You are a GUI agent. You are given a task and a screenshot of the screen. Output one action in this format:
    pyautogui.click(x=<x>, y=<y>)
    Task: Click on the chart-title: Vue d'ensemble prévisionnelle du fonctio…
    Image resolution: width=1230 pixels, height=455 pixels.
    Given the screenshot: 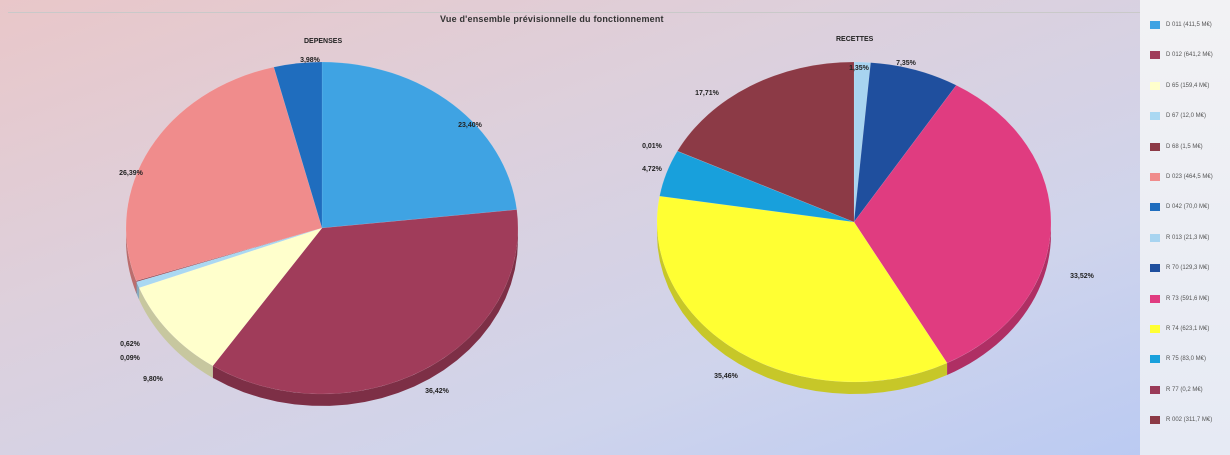 What is the action you would take?
    pyautogui.click(x=552, y=19)
    